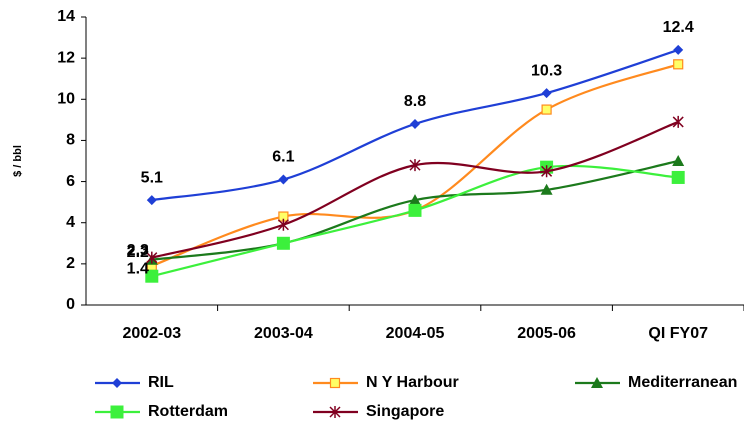 The width and height of the screenshot is (744, 435). Describe the element at coordinates (70, 263) in the screenshot. I see `y-tick-label: 2` at that location.